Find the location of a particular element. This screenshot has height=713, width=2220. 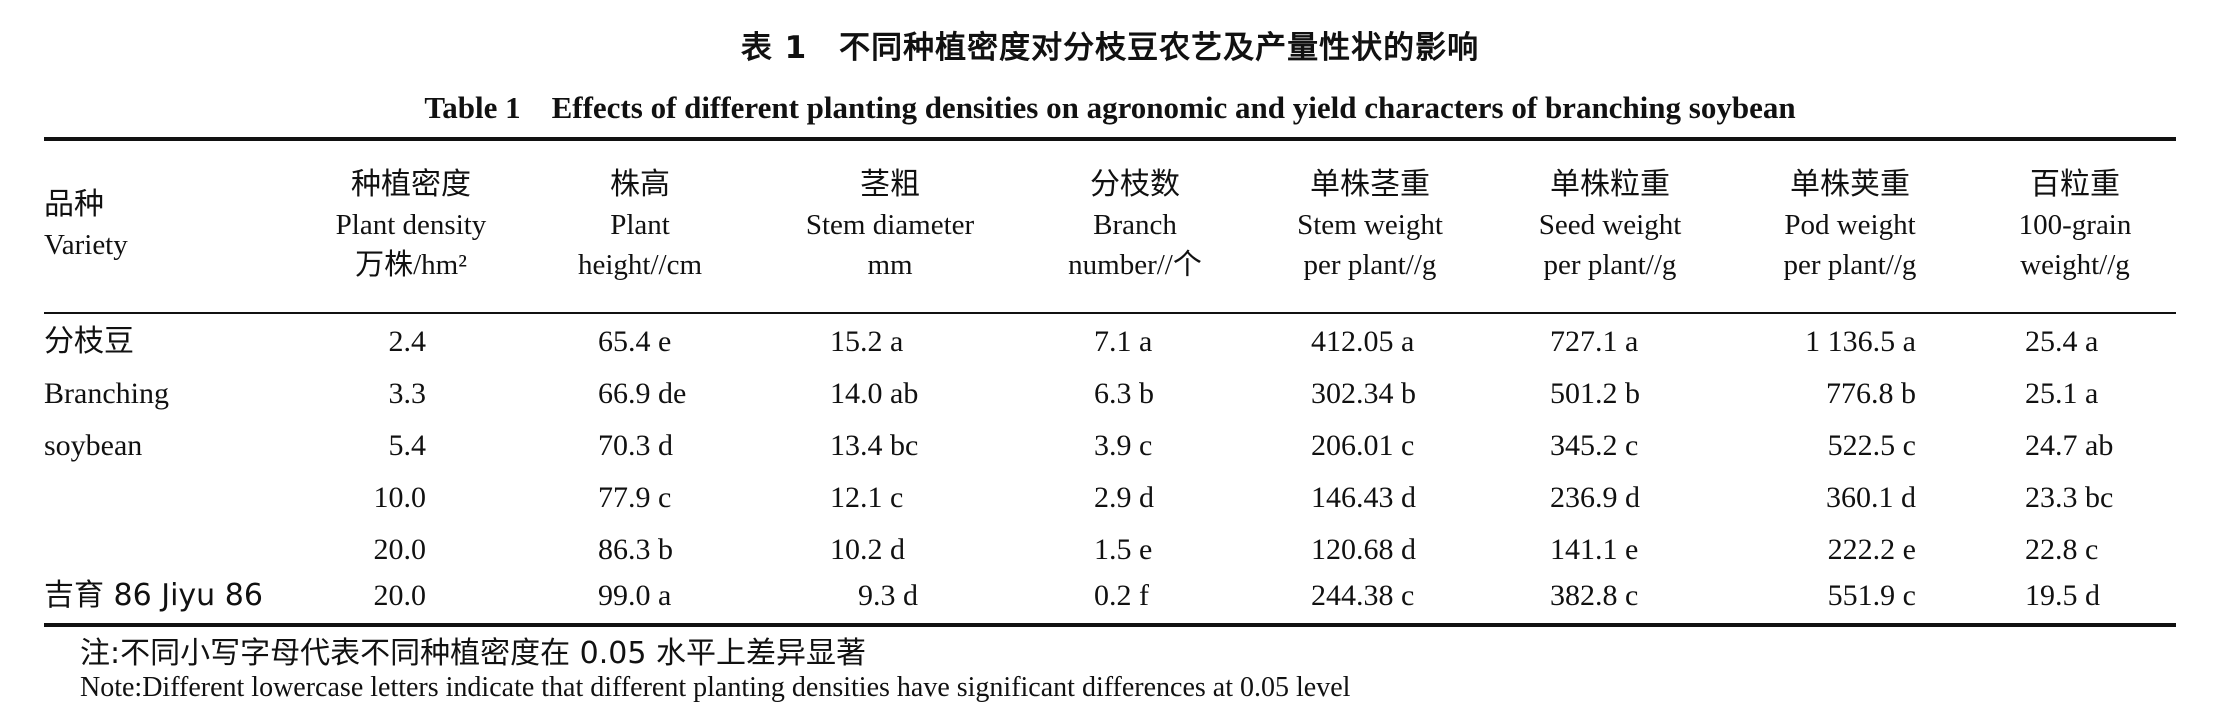

cell-branch: 0.2 f is located at coordinates (1121, 595).